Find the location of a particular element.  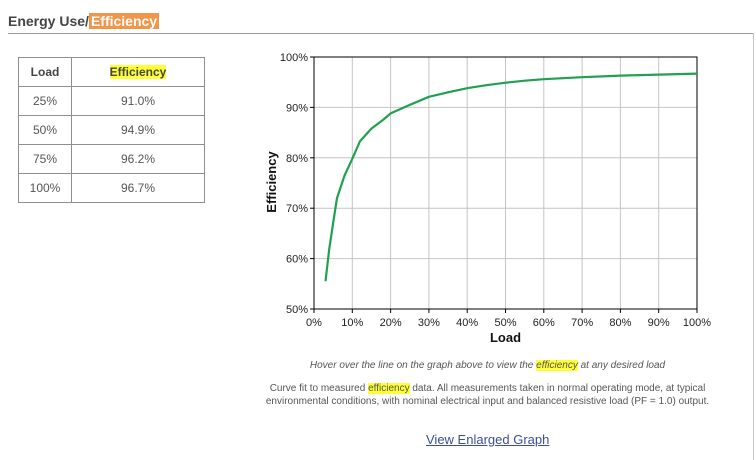

y-tick-label: 100% is located at coordinates (294, 58).